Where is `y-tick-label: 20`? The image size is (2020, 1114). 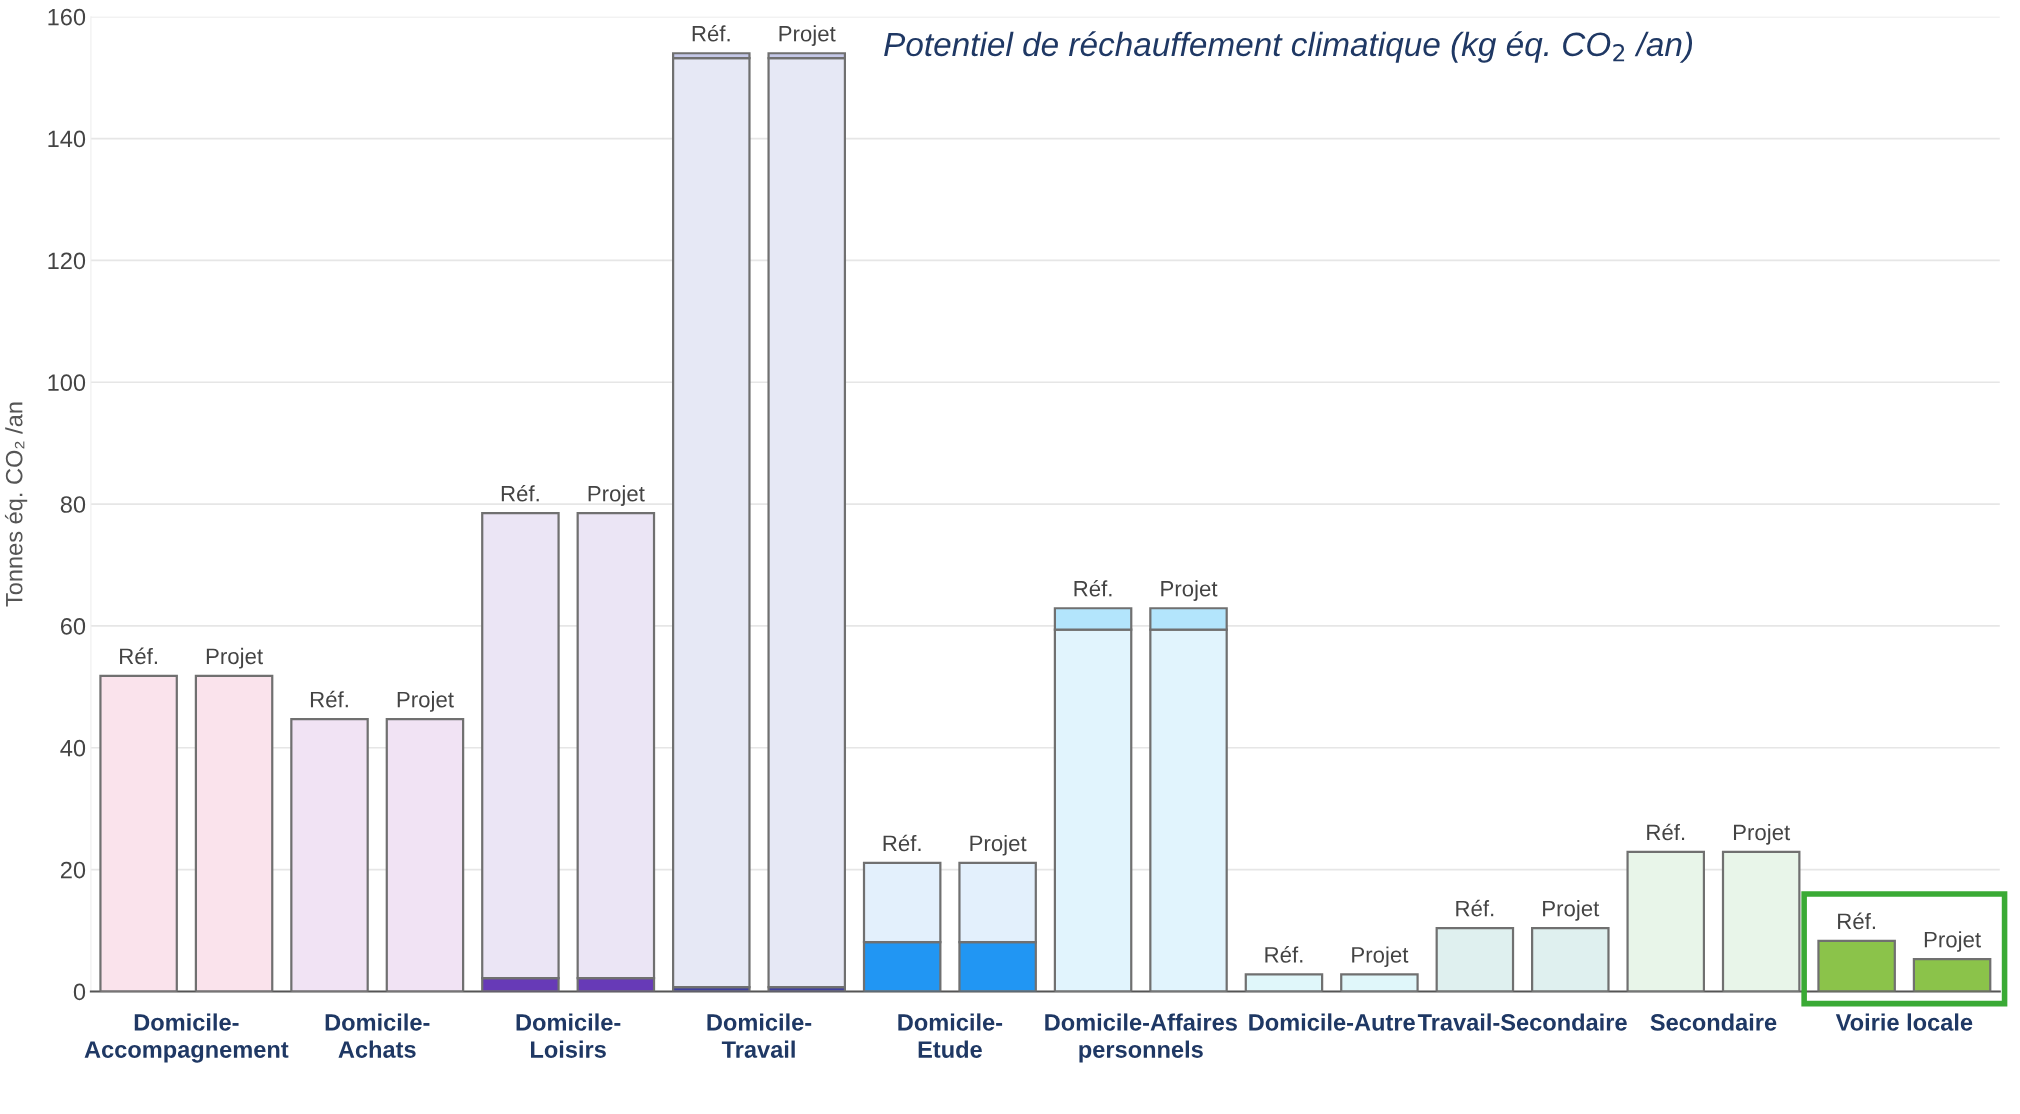 y-tick-label: 20 is located at coordinates (73, 870).